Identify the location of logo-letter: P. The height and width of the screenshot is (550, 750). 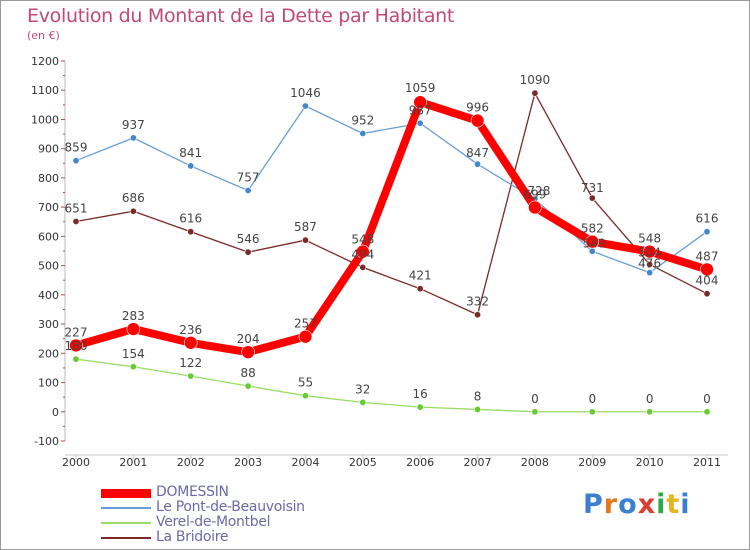
(593, 504).